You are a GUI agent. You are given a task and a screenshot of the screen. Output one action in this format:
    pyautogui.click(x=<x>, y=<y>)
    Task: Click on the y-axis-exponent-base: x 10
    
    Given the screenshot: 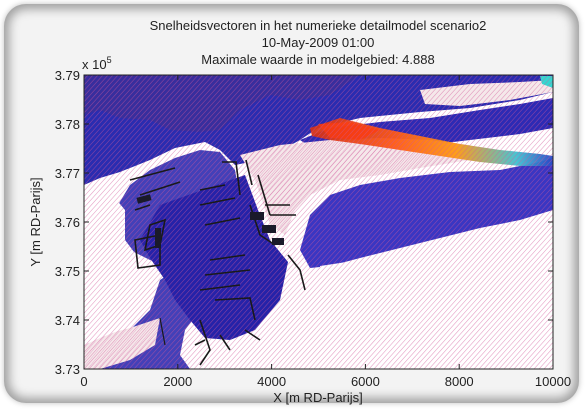 What is the action you would take?
    pyautogui.click(x=94, y=64)
    